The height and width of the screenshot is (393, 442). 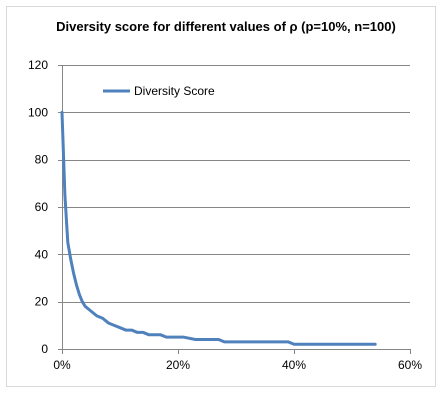 I want to click on y-tick-label: 80, so click(x=42, y=160).